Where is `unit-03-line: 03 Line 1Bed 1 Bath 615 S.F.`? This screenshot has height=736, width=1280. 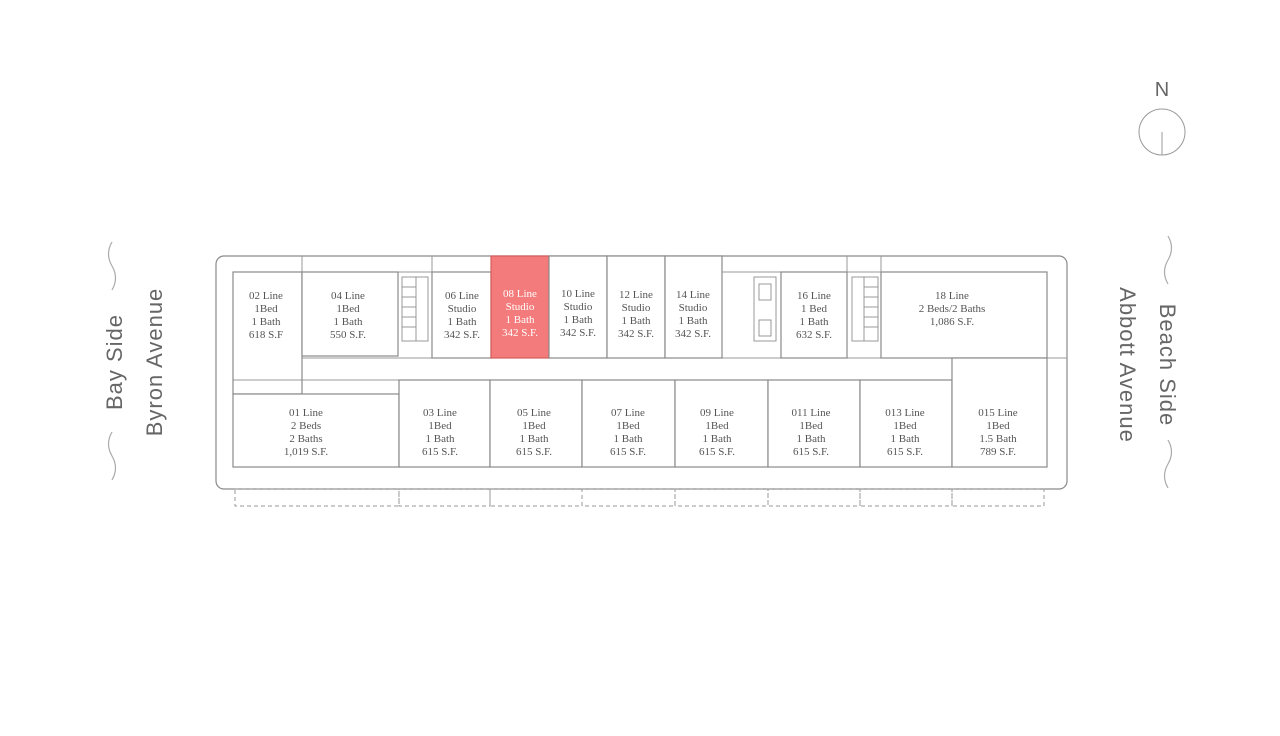
unit-03-line: 03 Line 1Bed 1 Bath 615 S.F. is located at coordinates (444, 423).